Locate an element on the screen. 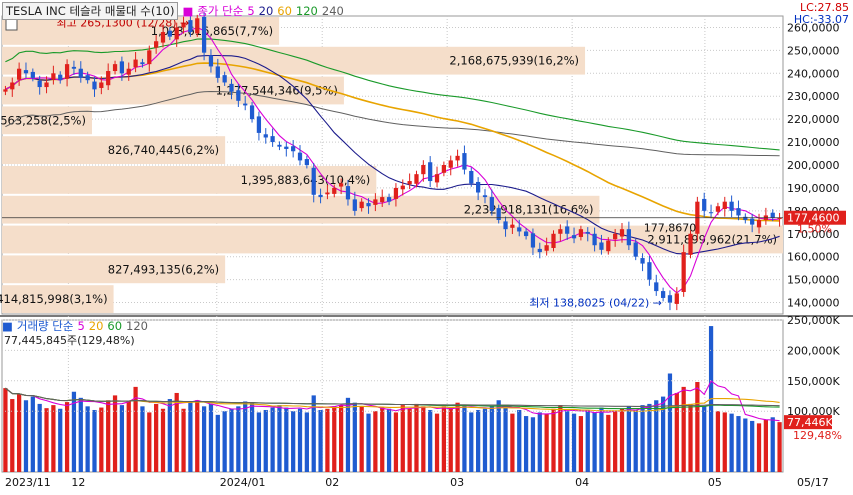 Image resolution: width=853 pixels, height=495 pixels. ticker-title: TESLA INC 테슬라 매물대 수(10) is located at coordinates (90, 11).